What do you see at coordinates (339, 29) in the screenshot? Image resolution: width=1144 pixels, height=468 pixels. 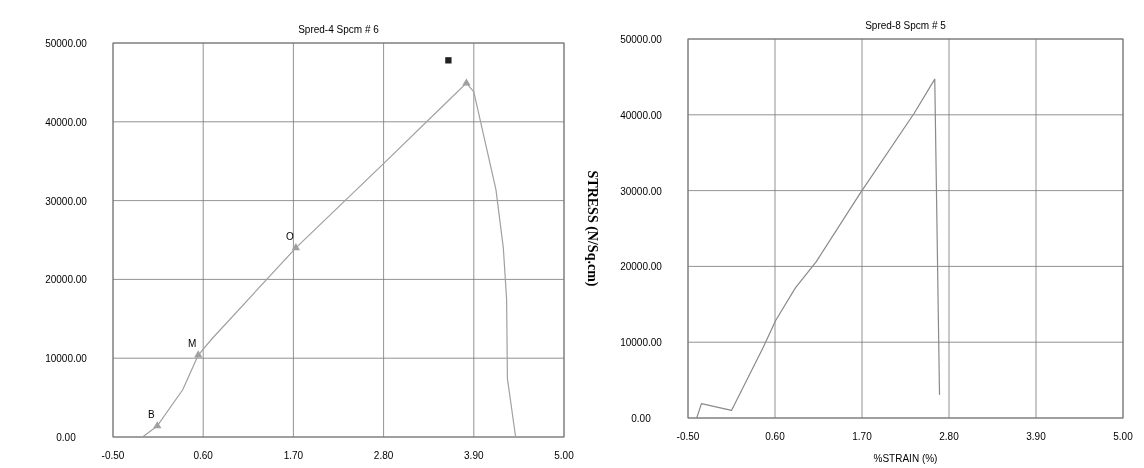 I see `chart-title: Spred-4 Spcm # 6` at bounding box center [339, 29].